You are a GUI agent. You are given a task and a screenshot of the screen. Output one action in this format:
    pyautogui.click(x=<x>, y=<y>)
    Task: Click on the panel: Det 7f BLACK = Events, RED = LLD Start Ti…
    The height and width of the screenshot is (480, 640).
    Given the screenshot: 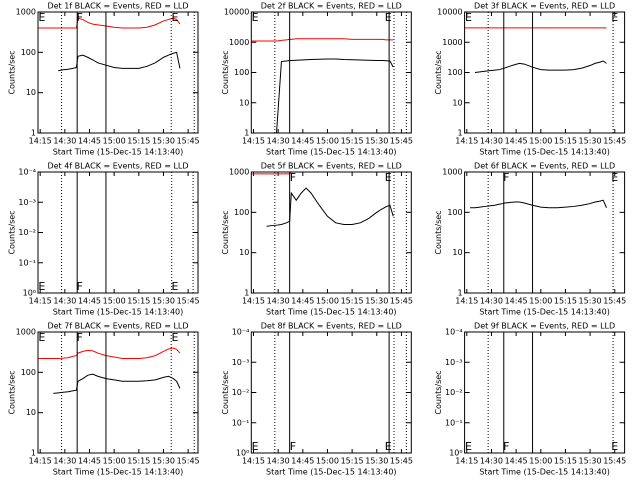 What is the action you would take?
    pyautogui.click(x=104, y=399)
    